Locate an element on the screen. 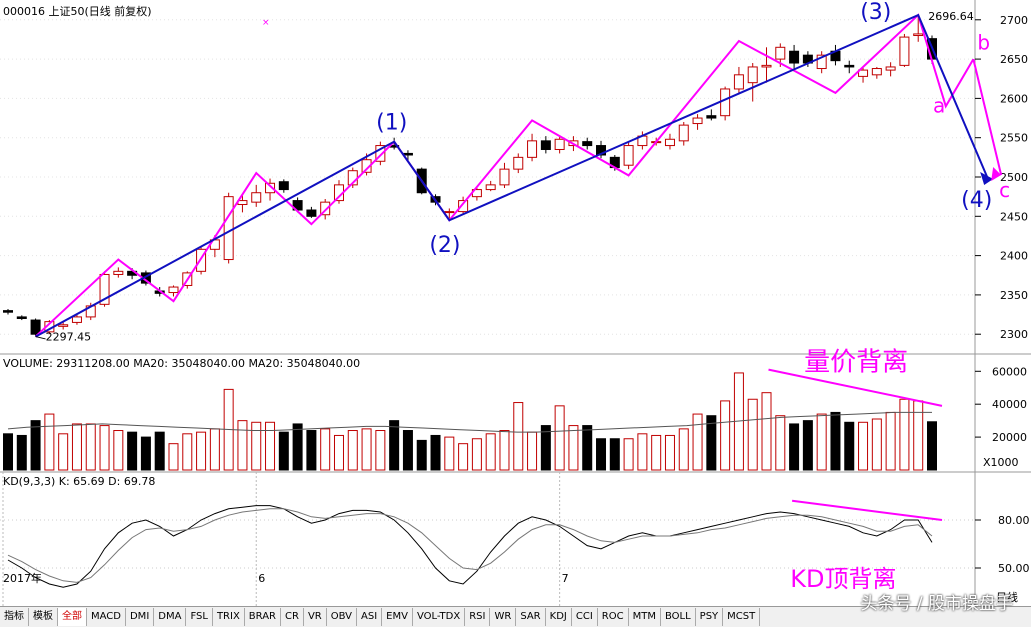  kd-d-line is located at coordinates (470, 545).